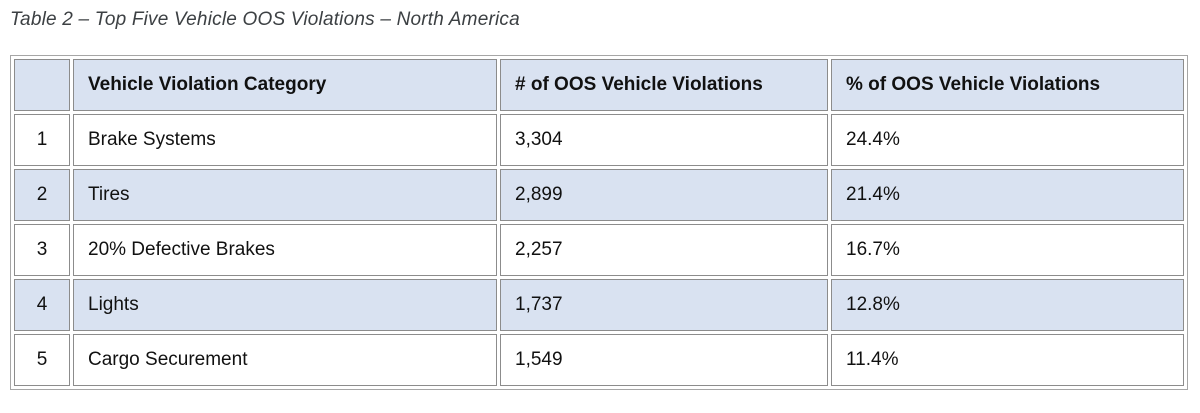 The height and width of the screenshot is (413, 1200). What do you see at coordinates (1007, 305) in the screenshot?
I see `percent-cell: 12.8%` at bounding box center [1007, 305].